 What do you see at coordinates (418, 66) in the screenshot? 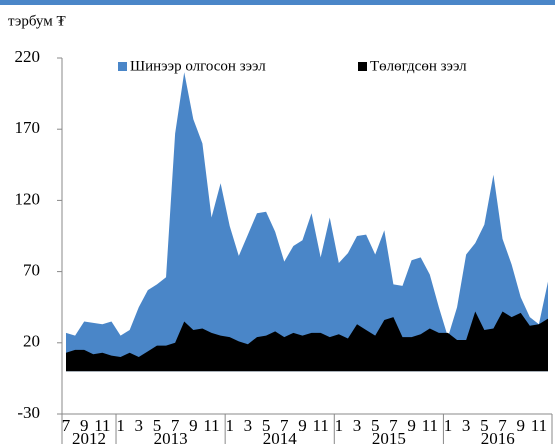
I see `legend-label: Төлөгдсөн зээл` at bounding box center [418, 66].